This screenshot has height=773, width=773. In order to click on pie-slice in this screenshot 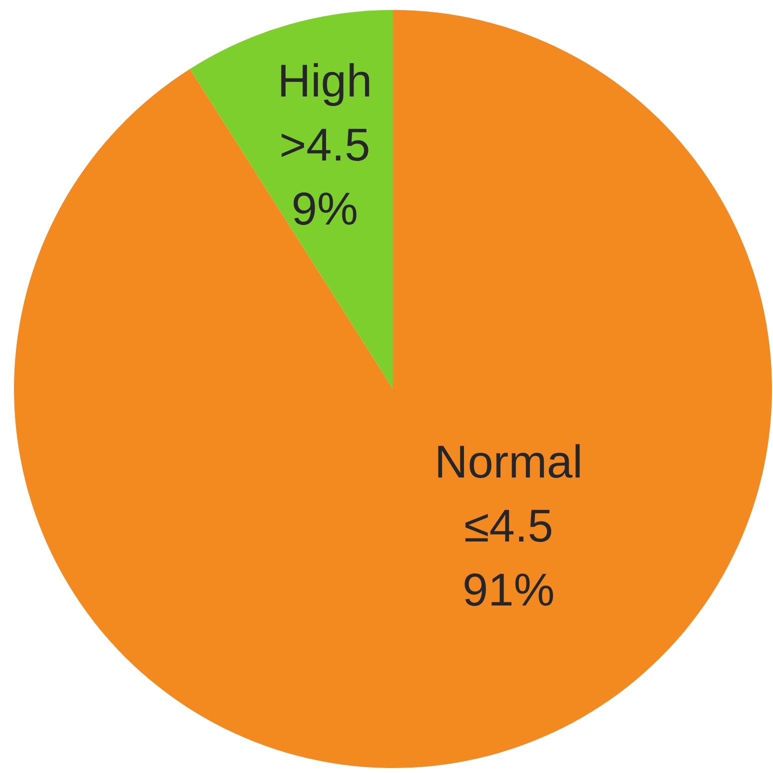, I will do `click(291, 199)`.